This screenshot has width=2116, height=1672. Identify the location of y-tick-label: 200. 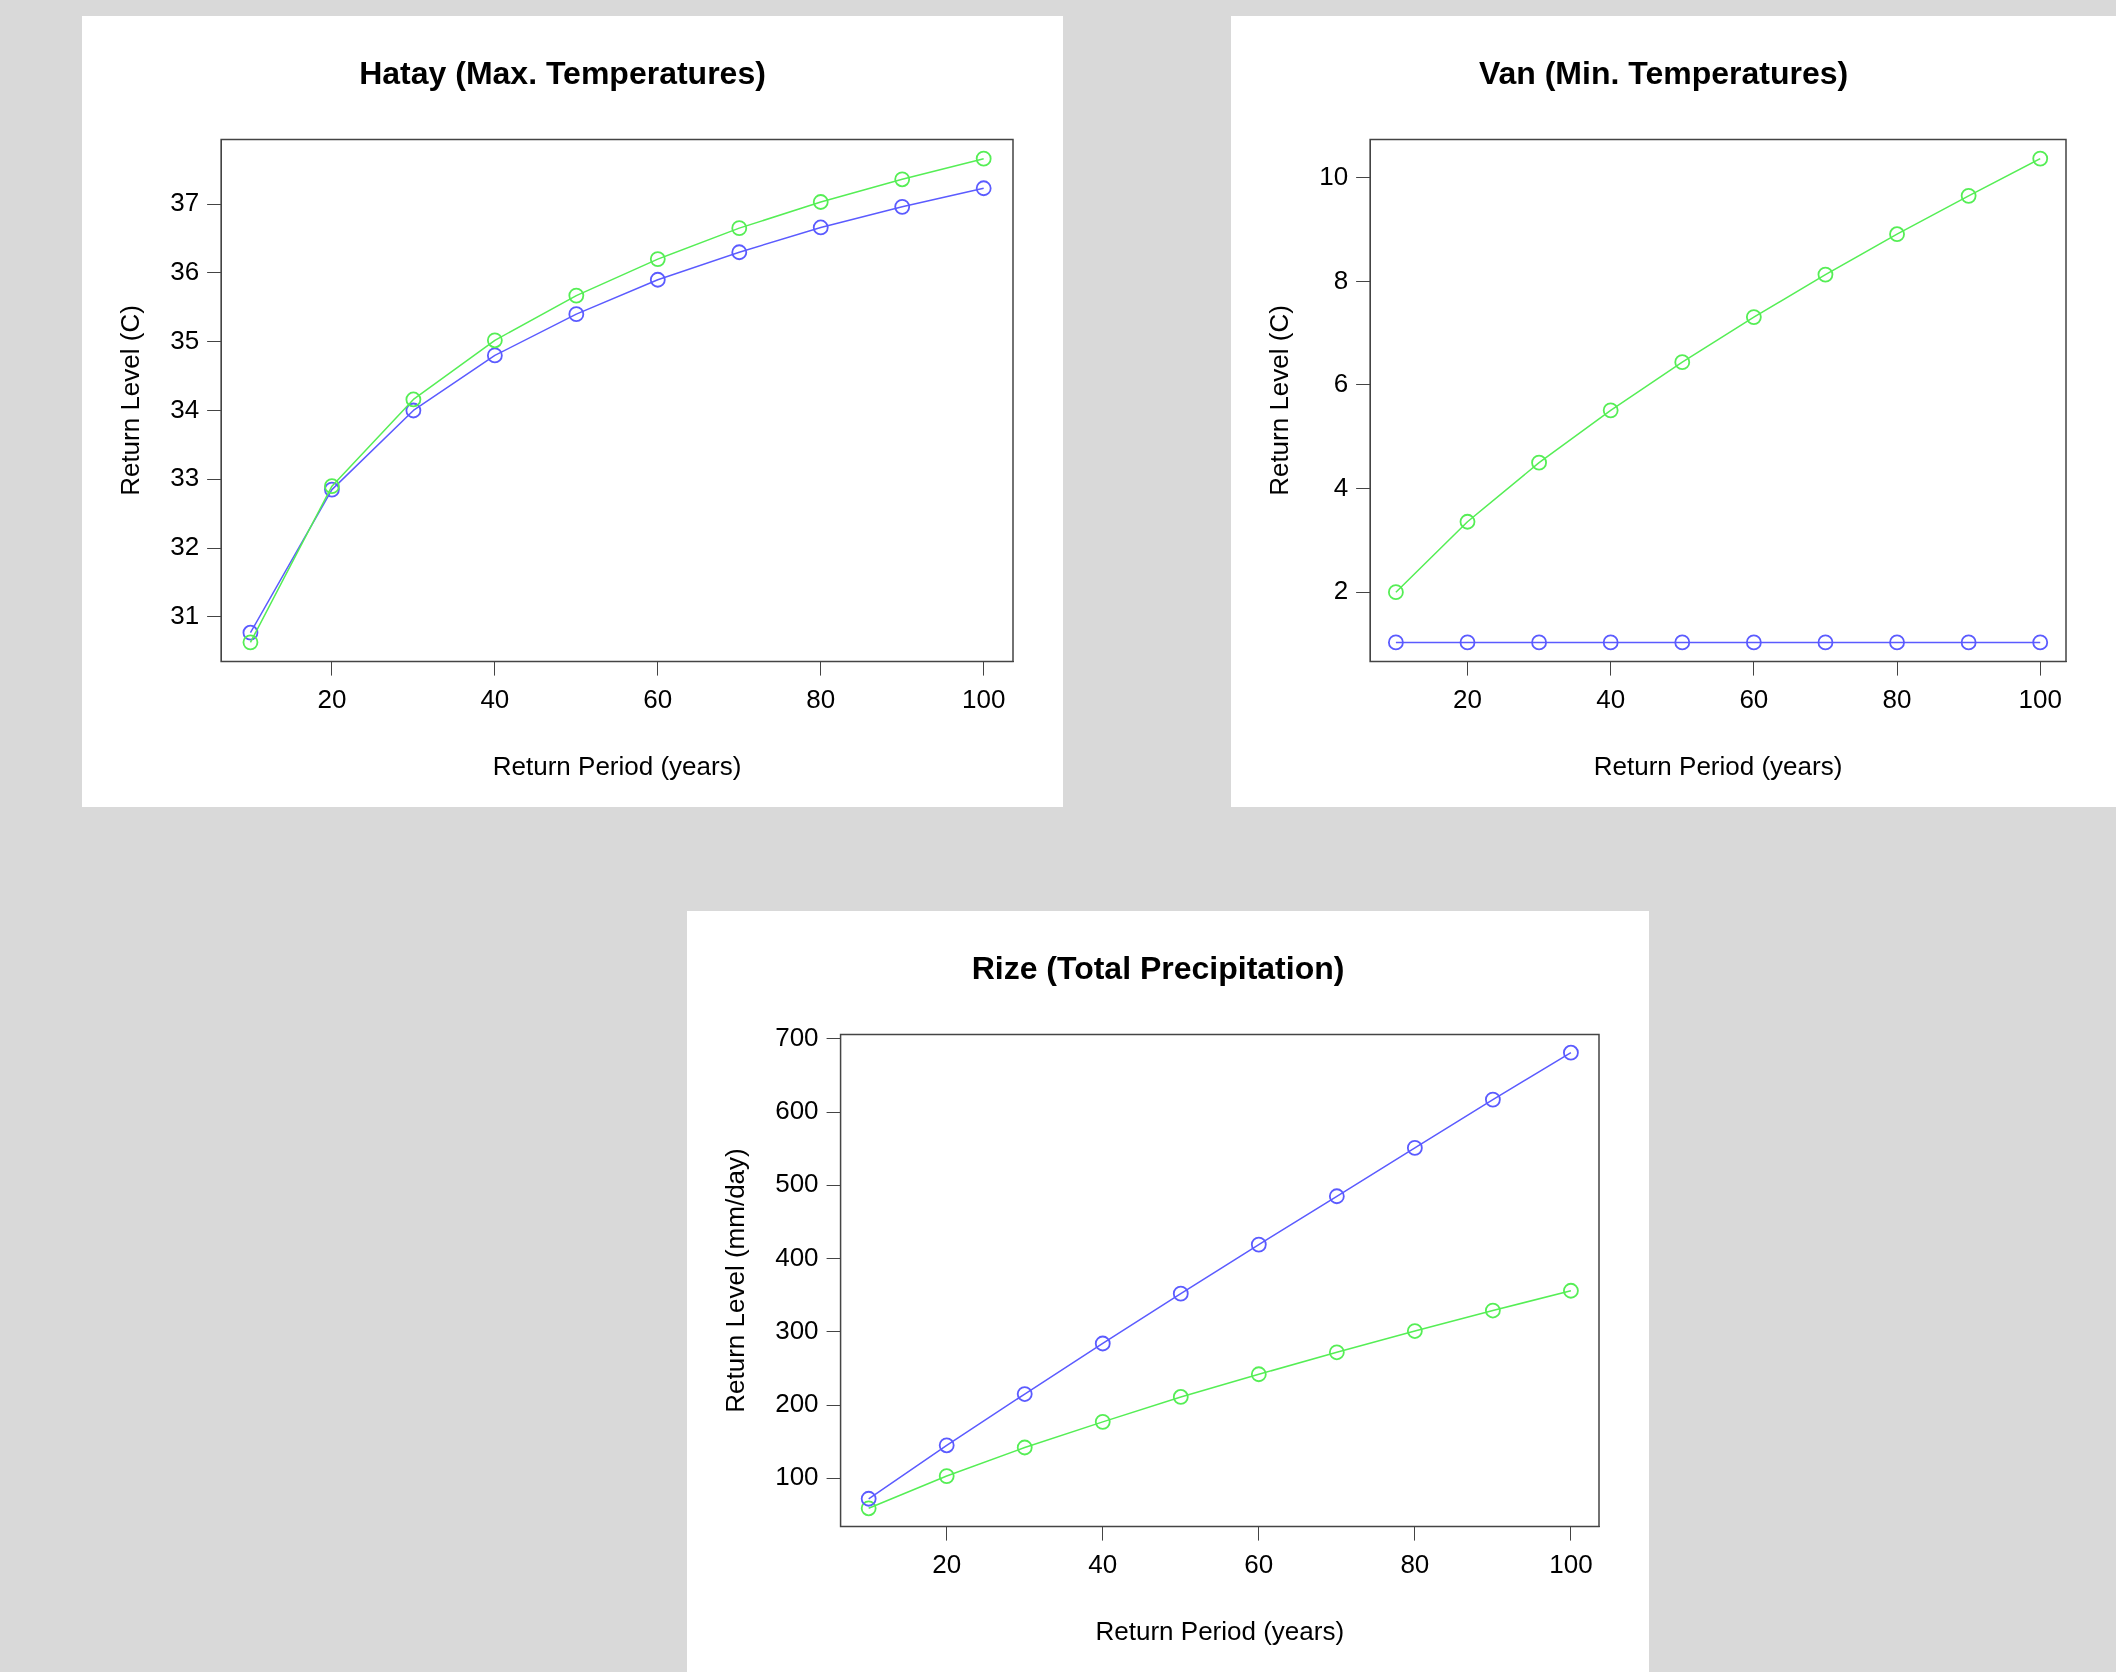
(797, 1403).